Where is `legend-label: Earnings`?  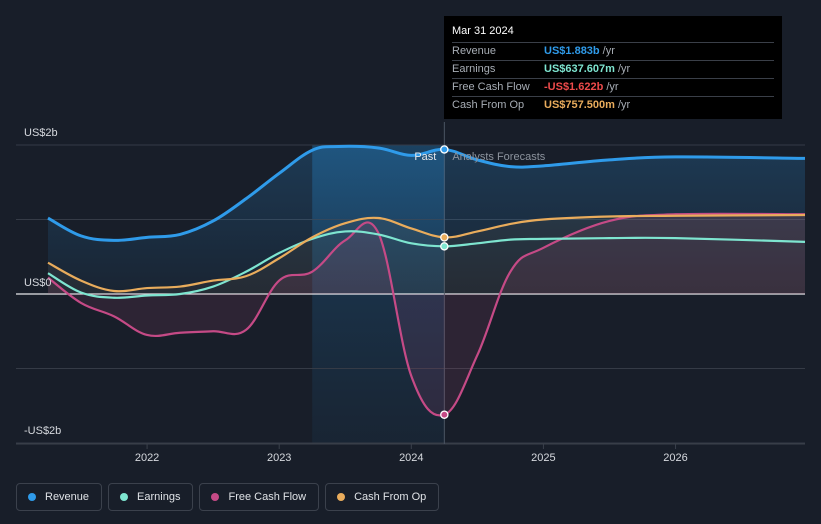 legend-label: Earnings is located at coordinates (159, 497).